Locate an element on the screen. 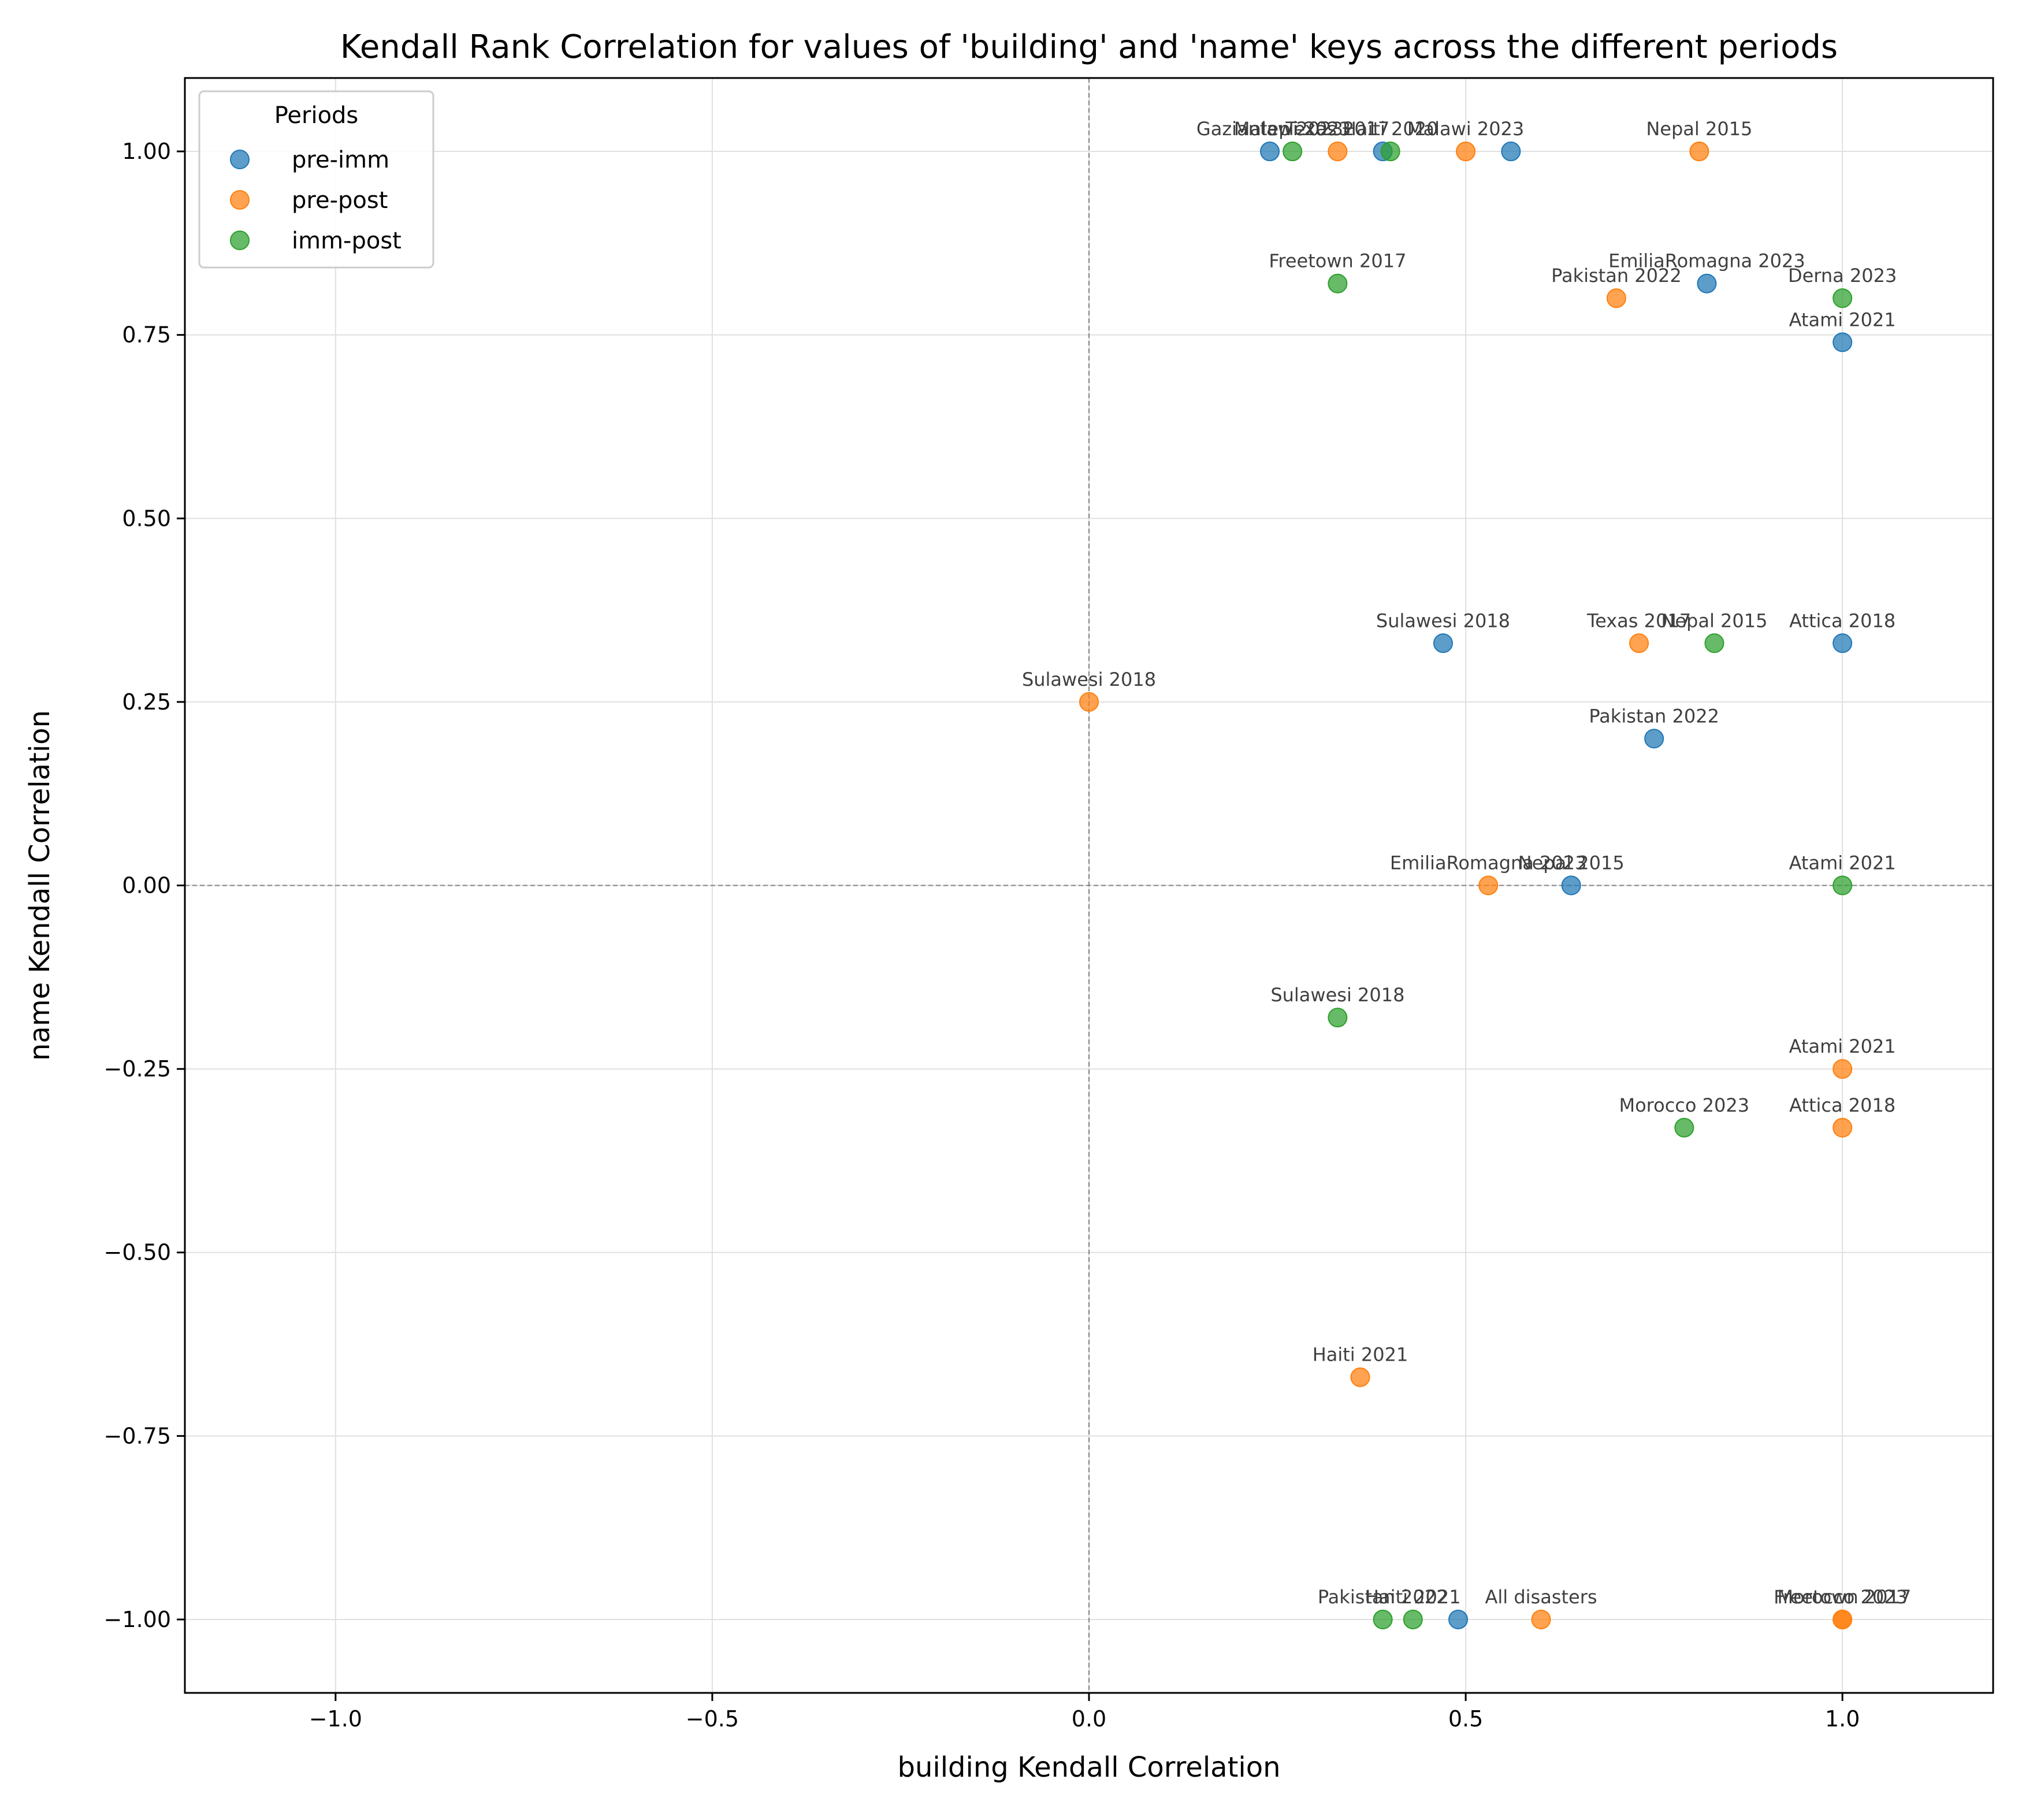 The width and height of the screenshot is (2022, 1820). y-tick-label: −1.00 is located at coordinates (138, 1619).